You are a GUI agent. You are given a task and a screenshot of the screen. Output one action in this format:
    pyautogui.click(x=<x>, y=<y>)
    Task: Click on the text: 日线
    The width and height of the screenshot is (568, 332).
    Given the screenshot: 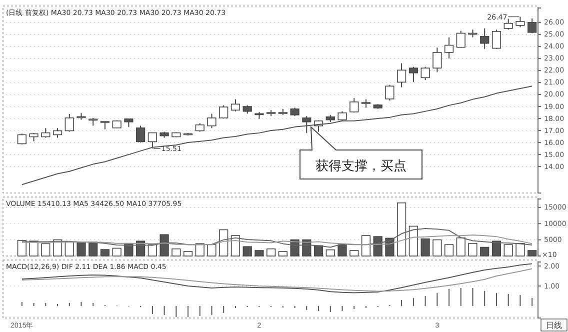 What is the action you would take?
    pyautogui.click(x=554, y=325)
    